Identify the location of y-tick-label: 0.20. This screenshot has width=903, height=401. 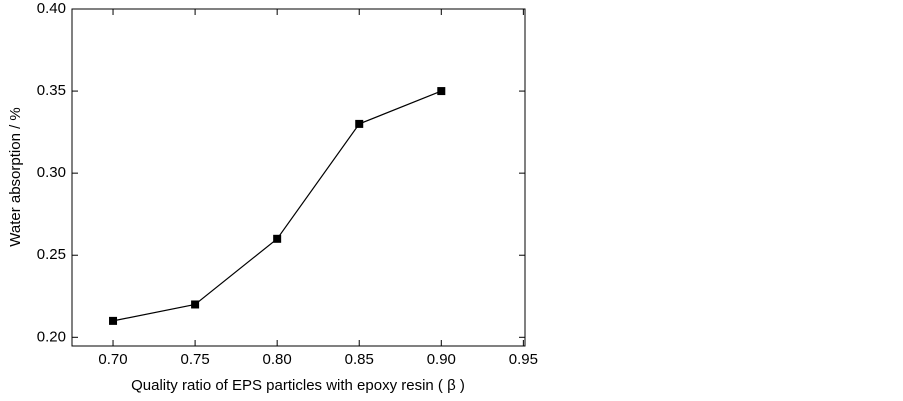
(51, 336).